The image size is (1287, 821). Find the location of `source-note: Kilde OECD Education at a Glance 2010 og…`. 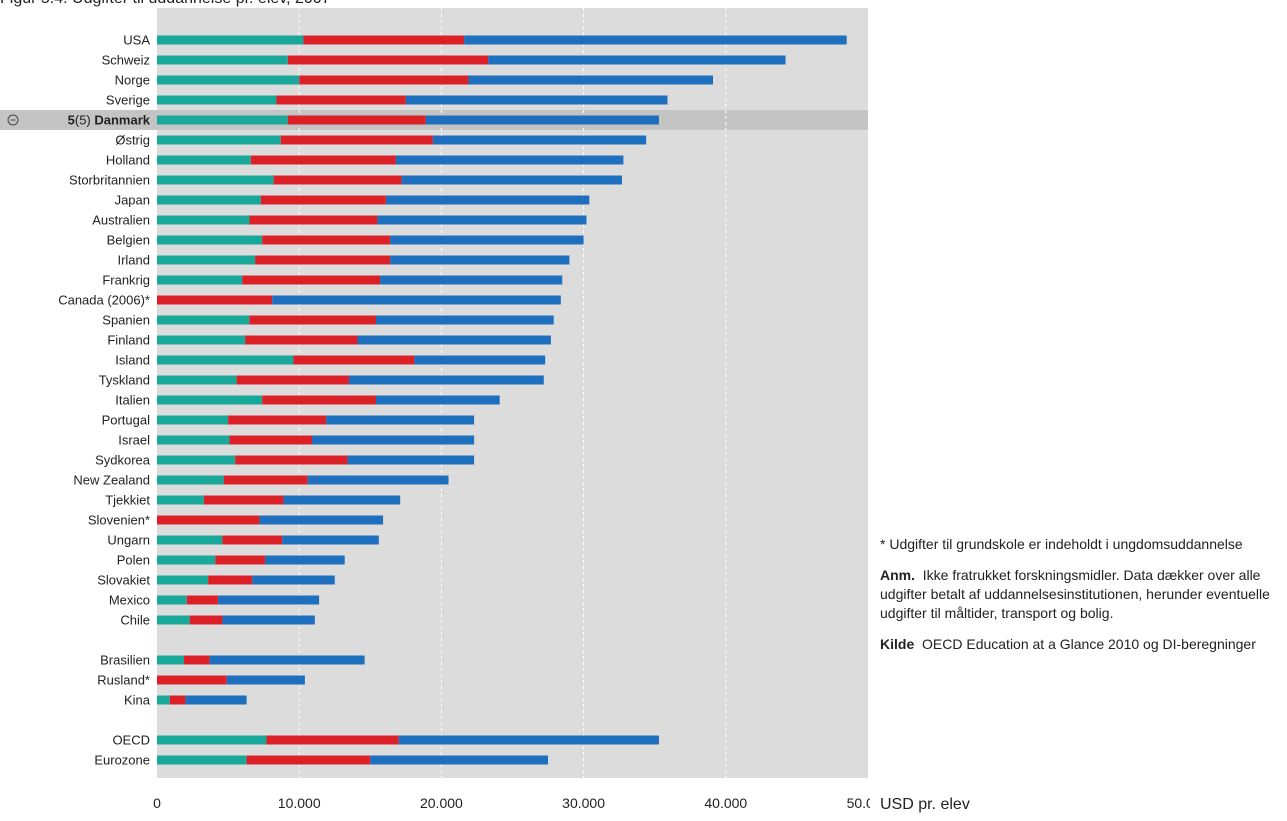

source-note: Kilde OECD Education at a Glance 2010 og… is located at coordinates (1080, 644).